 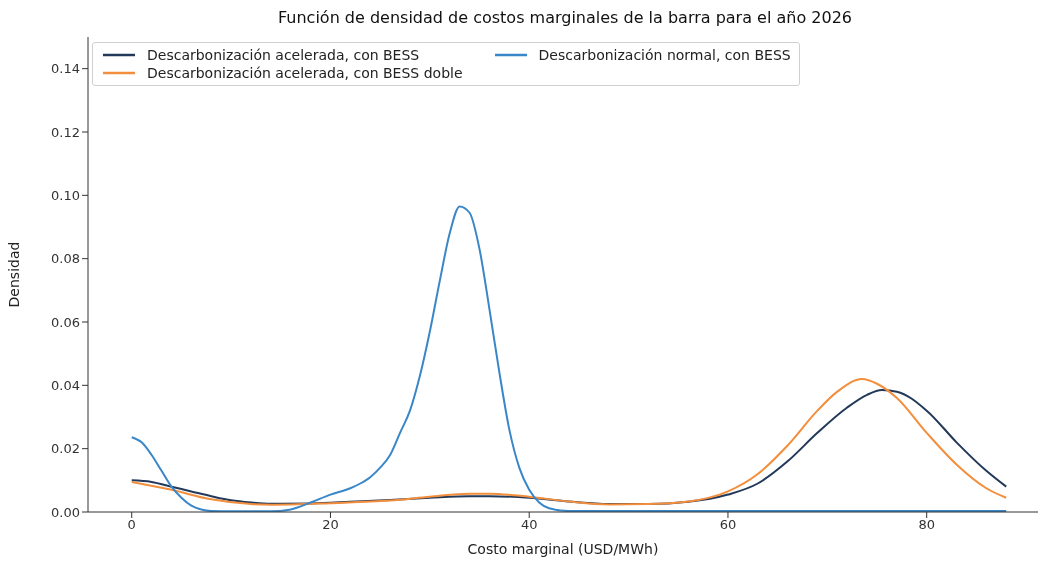 I want to click on y-tick-label: 0.08, so click(x=65, y=259).